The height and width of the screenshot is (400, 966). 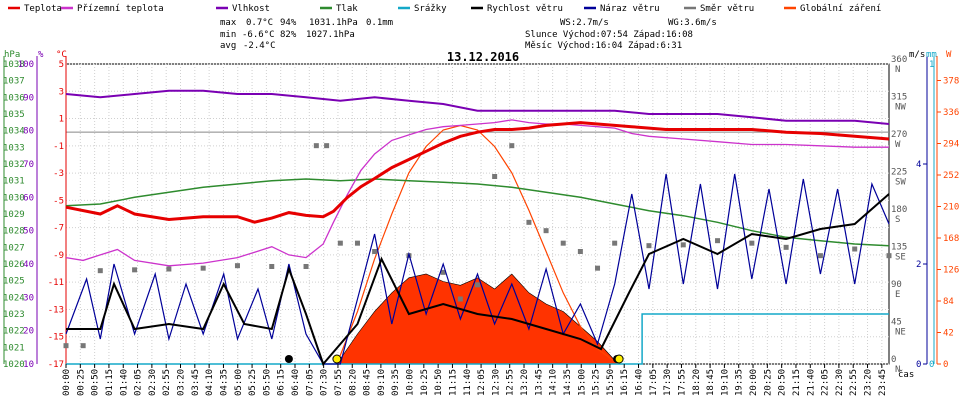 What do you see at coordinates (28, 298) in the screenshot?
I see `humidity-tick-2: 30` at bounding box center [28, 298].